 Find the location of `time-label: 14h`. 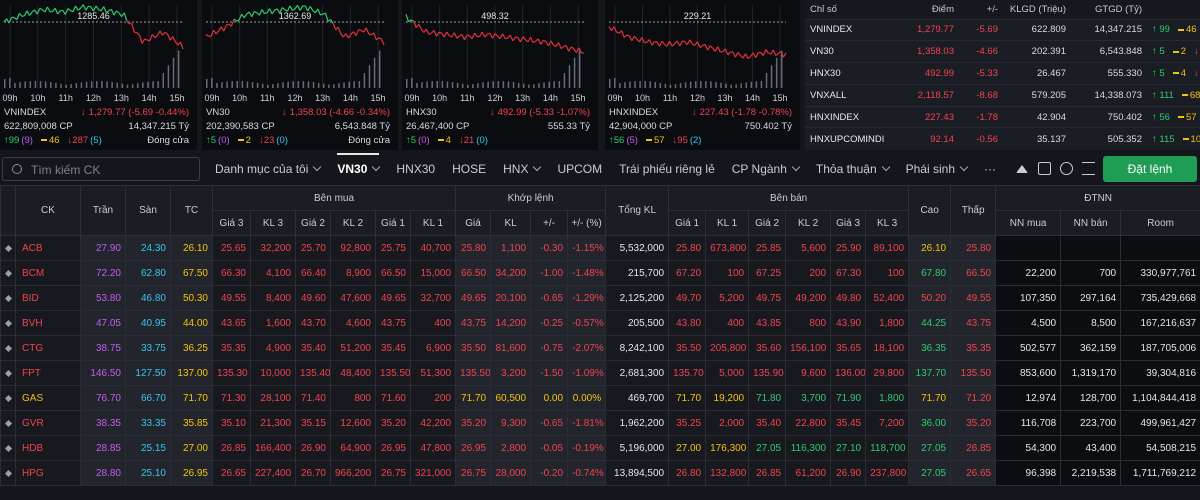

time-label: 14h is located at coordinates (350, 98).